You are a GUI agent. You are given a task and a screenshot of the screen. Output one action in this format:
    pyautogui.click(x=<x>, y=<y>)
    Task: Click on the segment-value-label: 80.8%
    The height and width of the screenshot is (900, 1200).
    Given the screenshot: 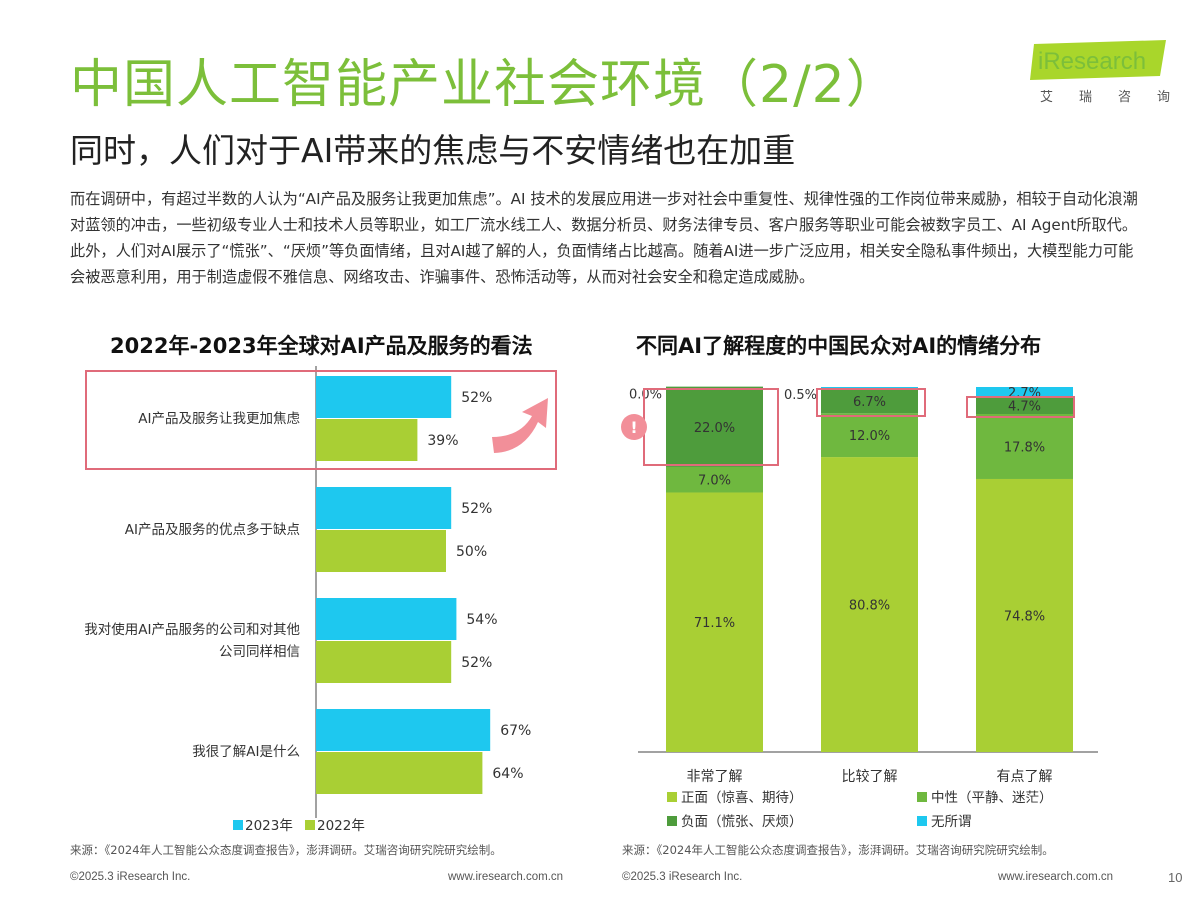 What is the action you would take?
    pyautogui.click(x=869, y=606)
    